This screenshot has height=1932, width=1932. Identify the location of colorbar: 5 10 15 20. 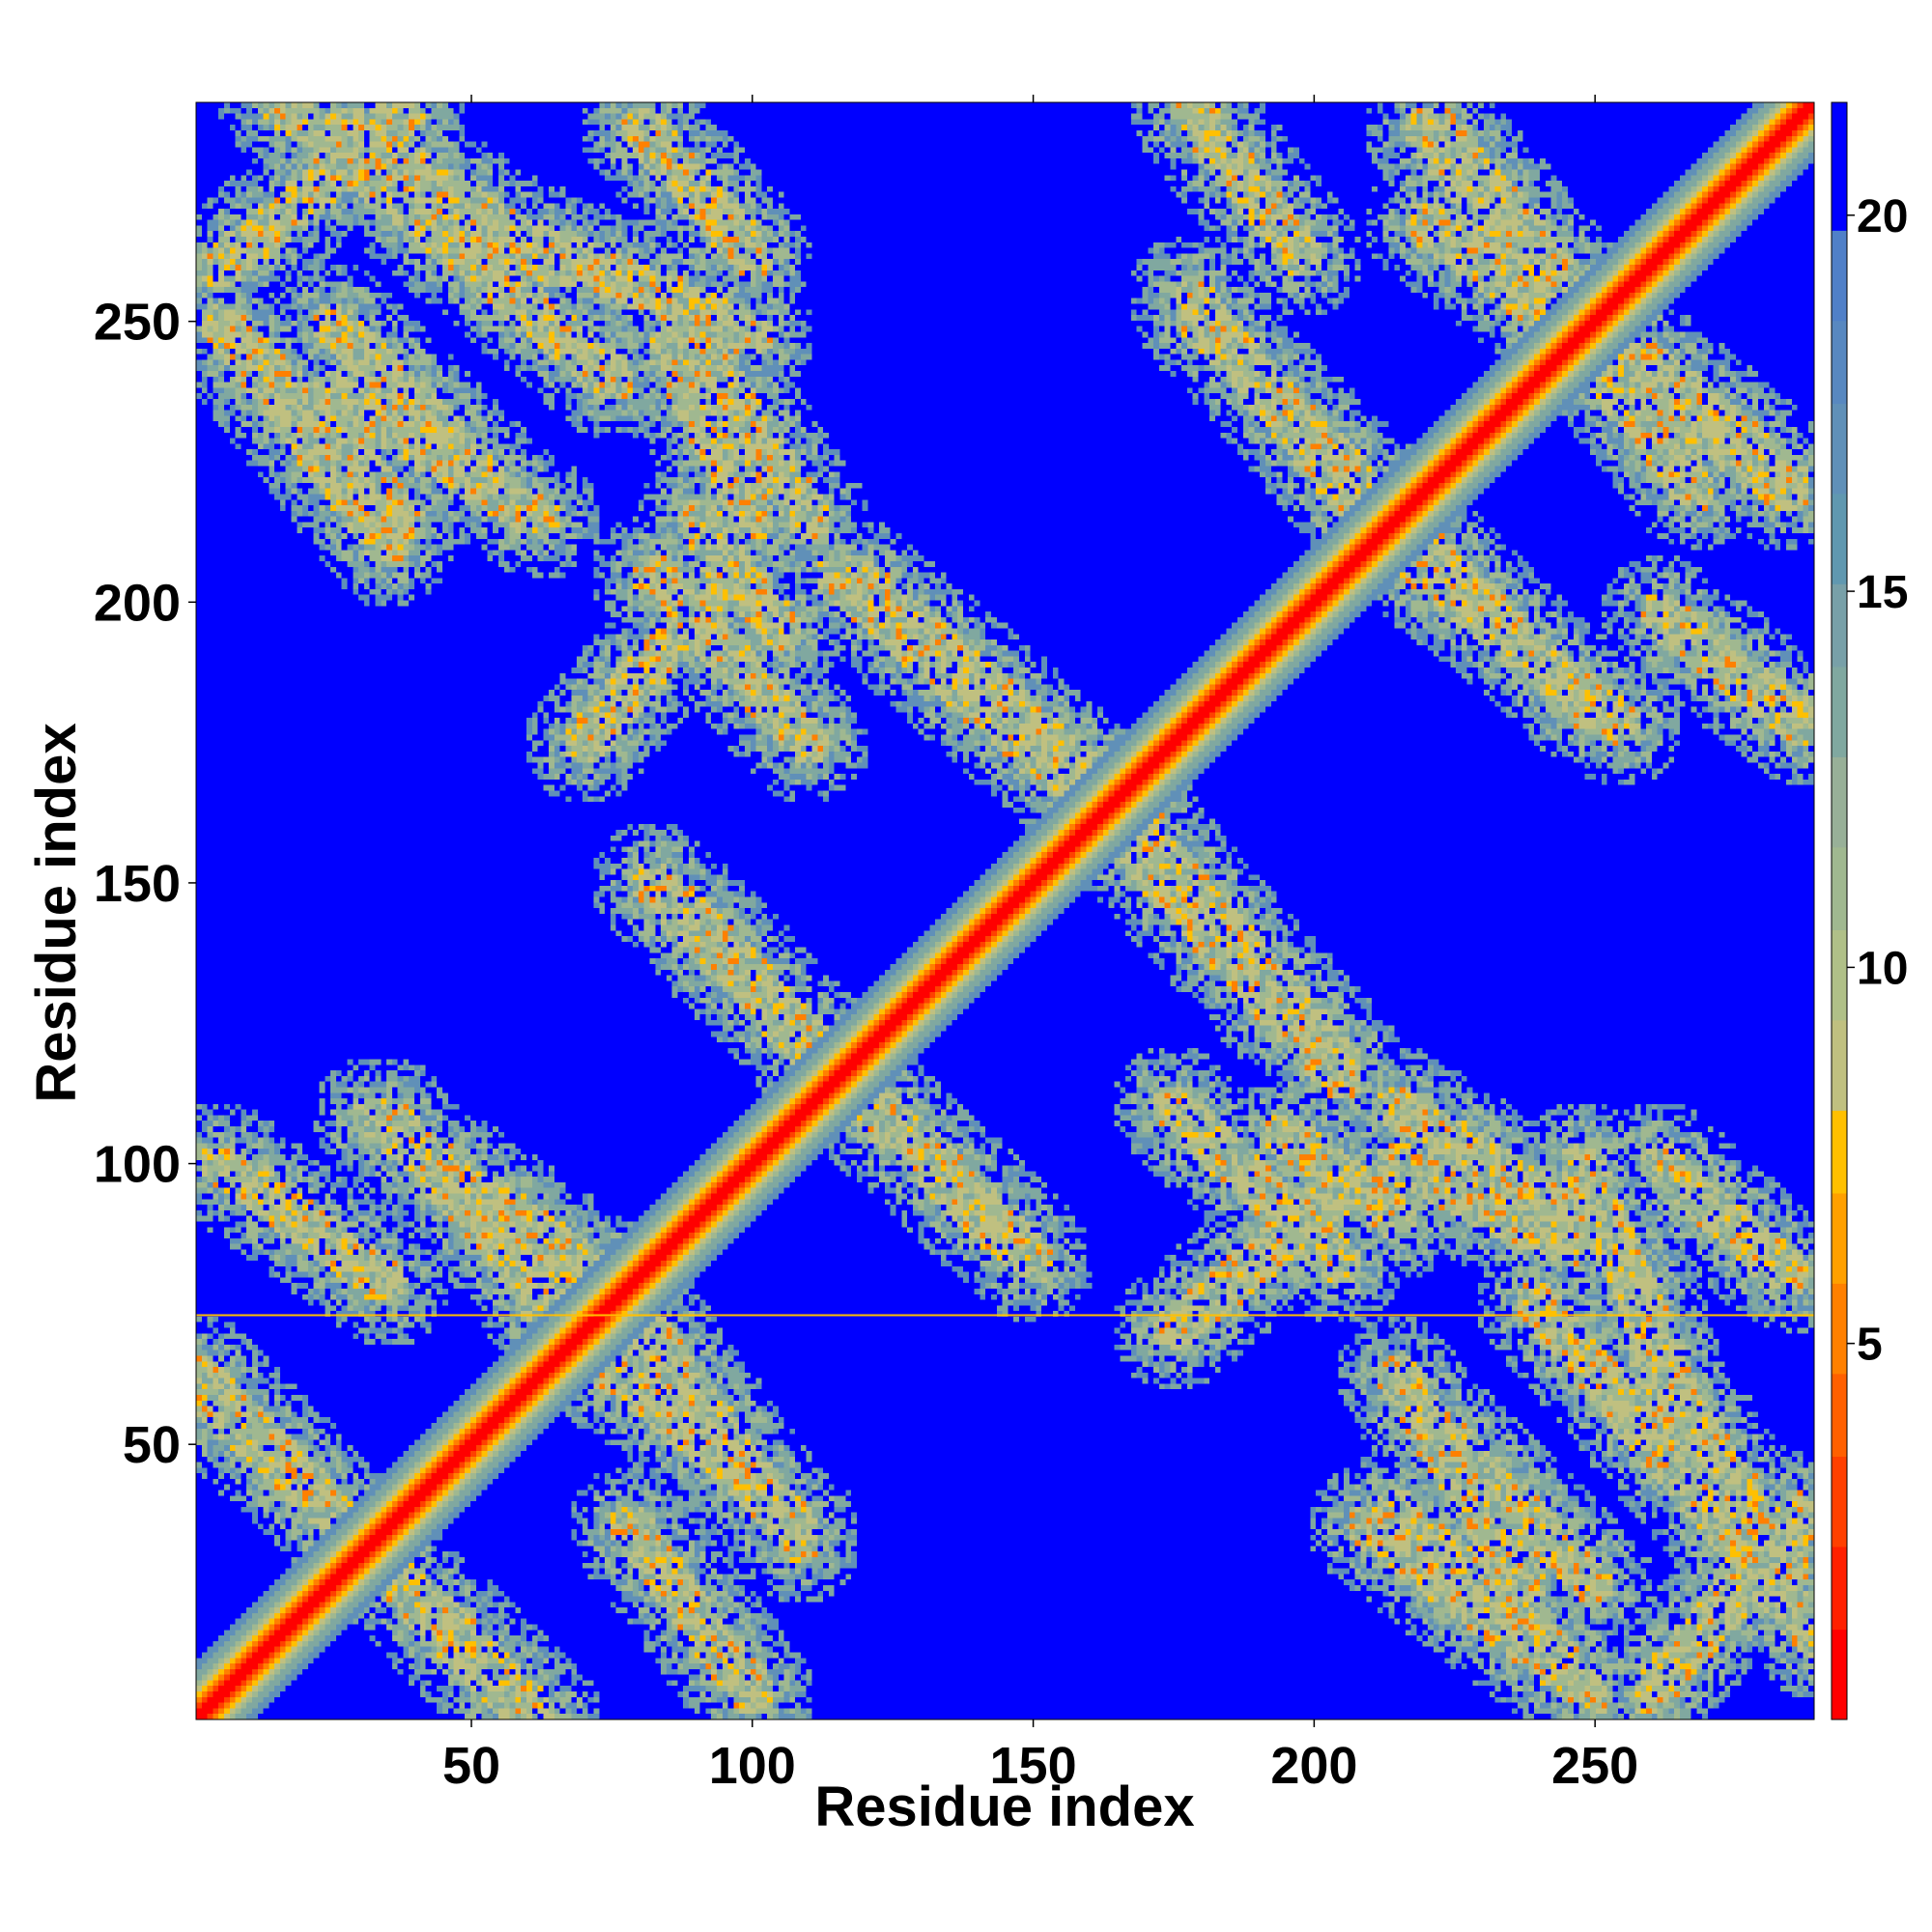
(1869, 910).